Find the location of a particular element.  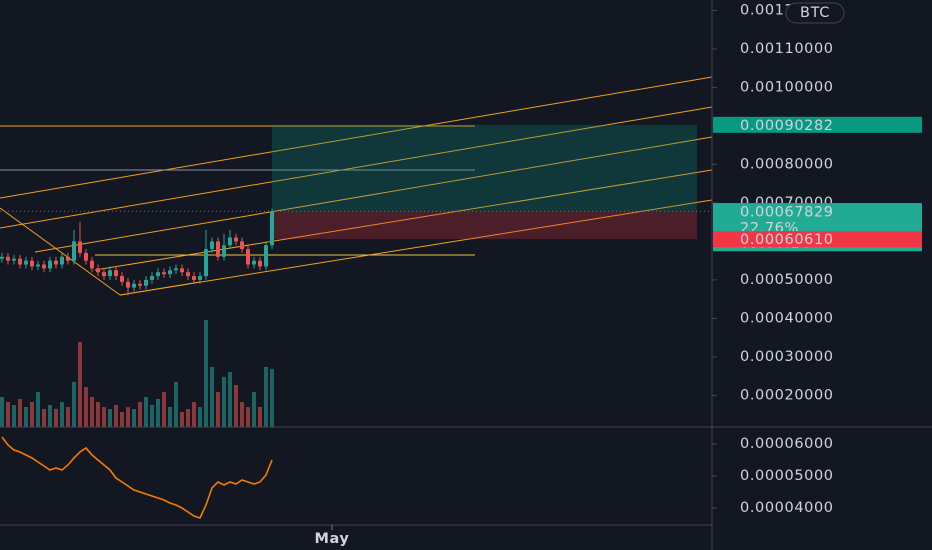

y-tick-label: 0.00080000 is located at coordinates (787, 164).